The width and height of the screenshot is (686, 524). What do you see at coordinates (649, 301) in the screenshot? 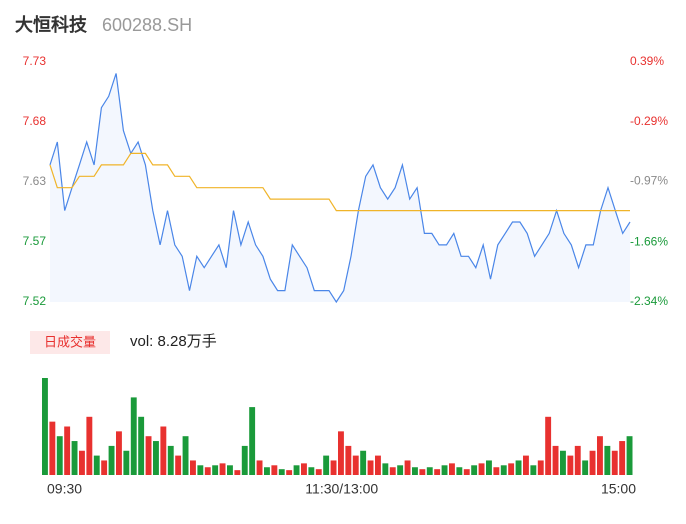
I see `y2-tick-label: -2.34%` at bounding box center [649, 301].